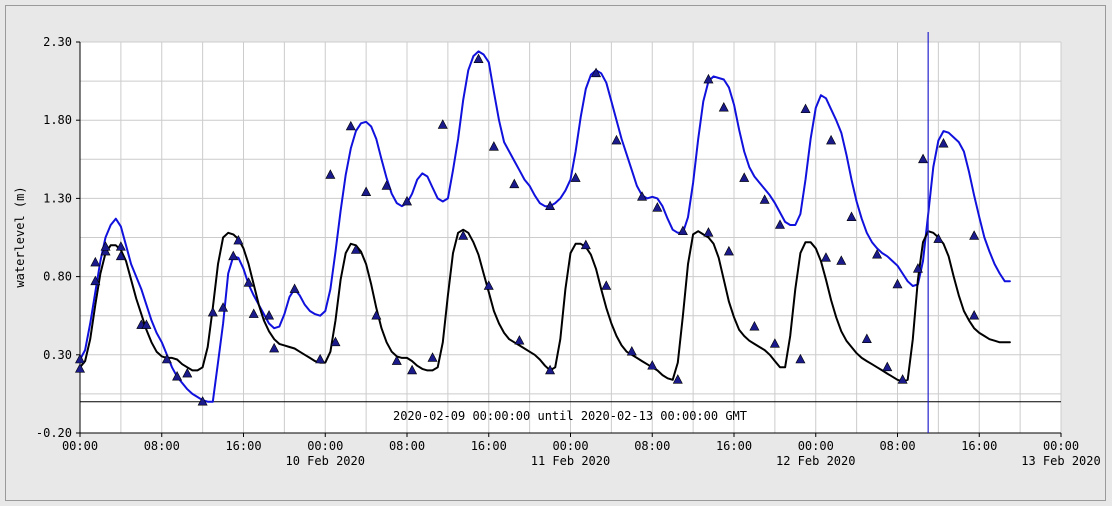  I want to click on y-tick-label: 0.80, so click(57, 277).